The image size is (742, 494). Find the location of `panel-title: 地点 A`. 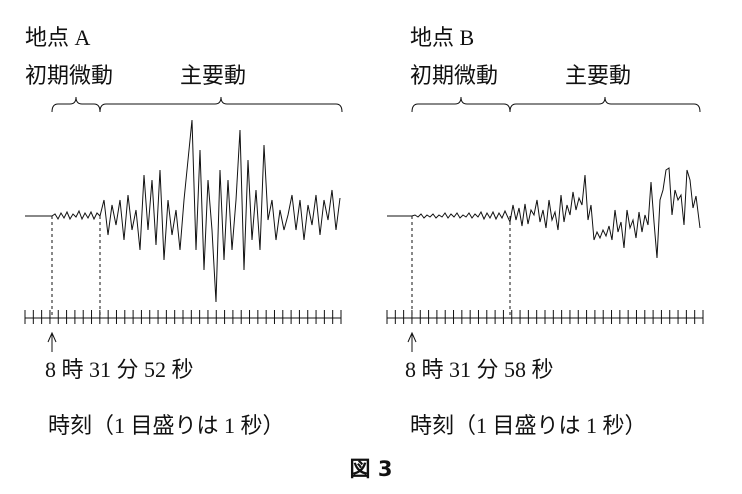

panel-title: 地点 A is located at coordinates (58, 37).